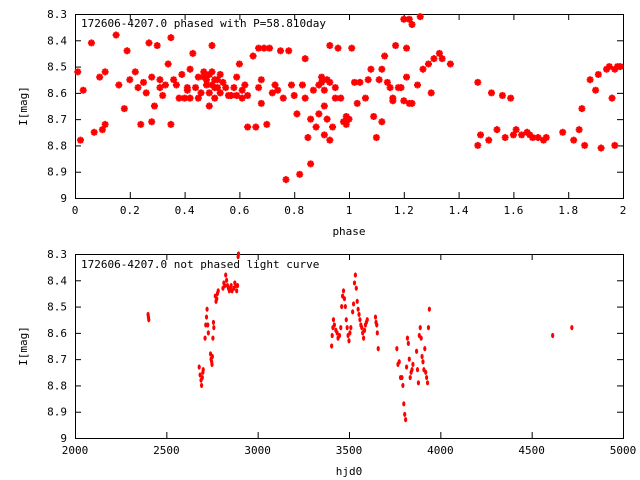 This screenshot has width=640, height=480. I want to click on y-axis-label: I[mag], so click(23, 106).